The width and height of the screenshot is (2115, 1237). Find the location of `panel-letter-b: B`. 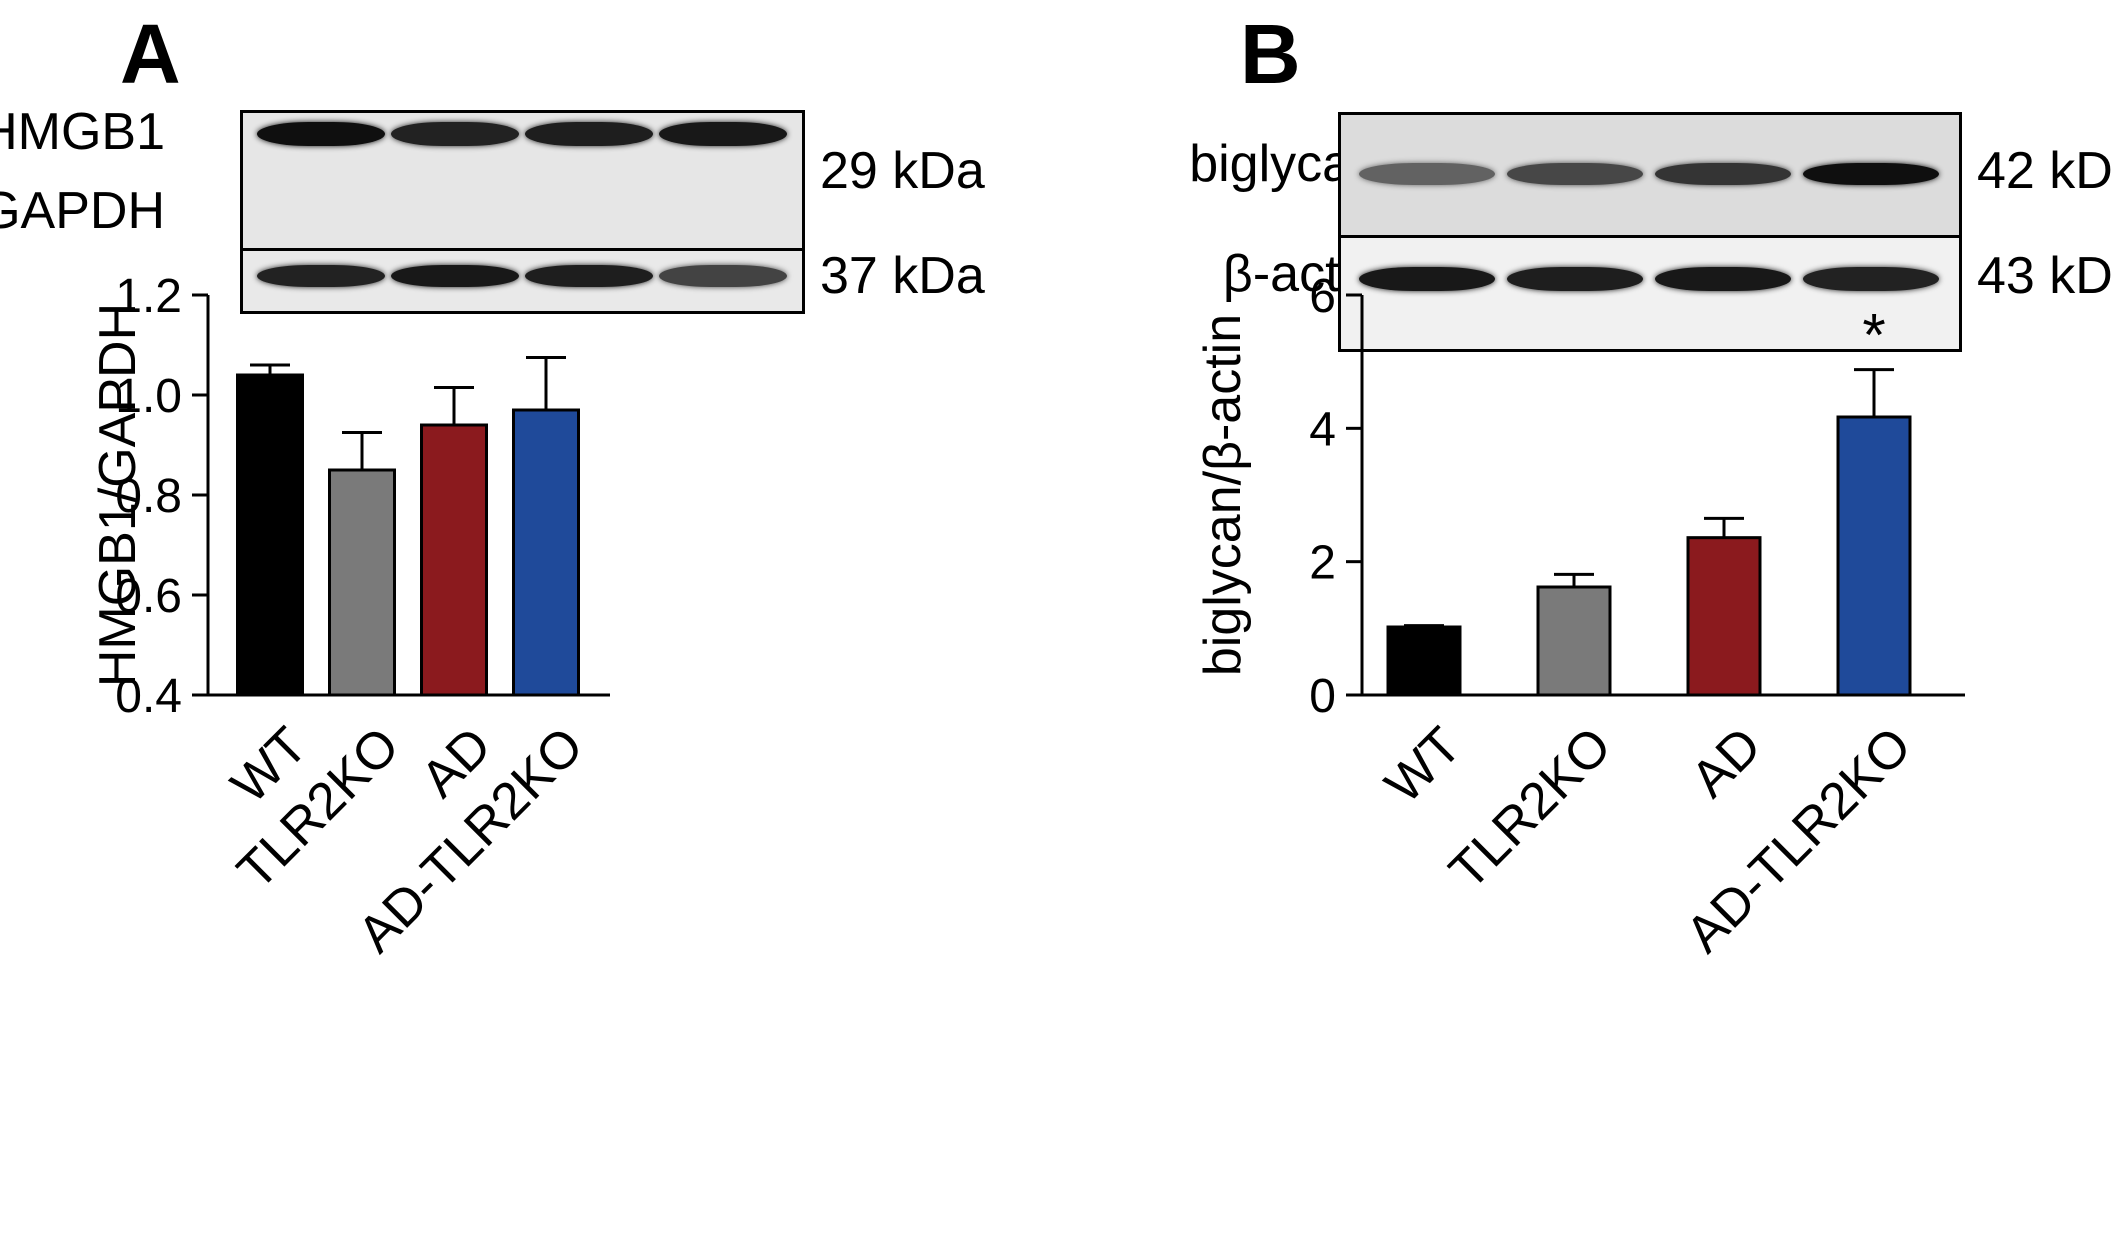

panel-letter-b: B is located at coordinates (1270, 54).